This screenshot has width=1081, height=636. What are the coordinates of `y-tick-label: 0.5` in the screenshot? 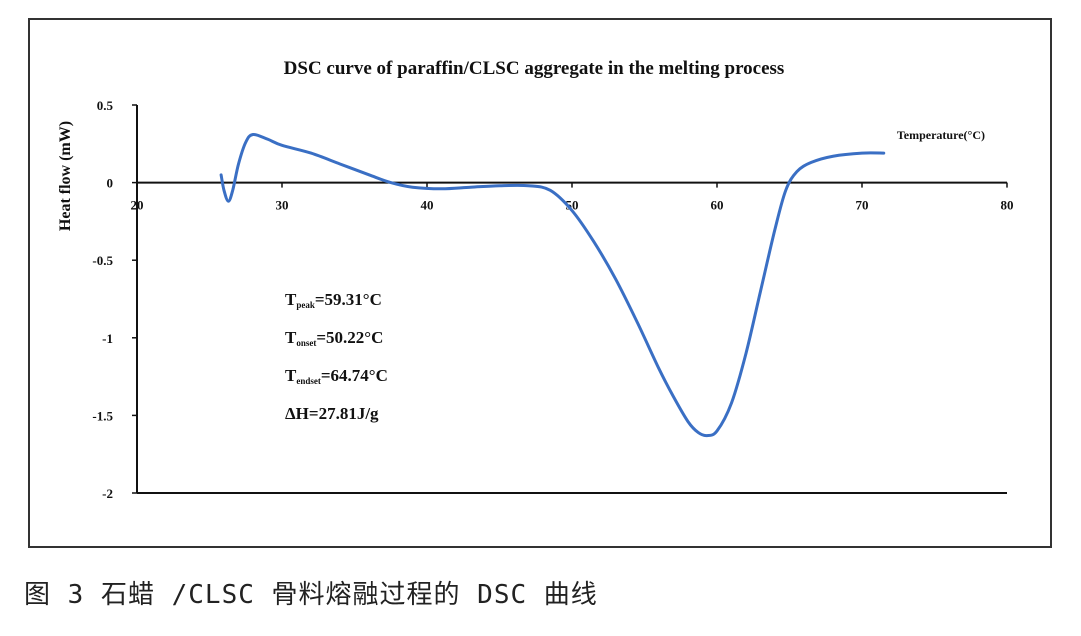 It's located at (105, 105).